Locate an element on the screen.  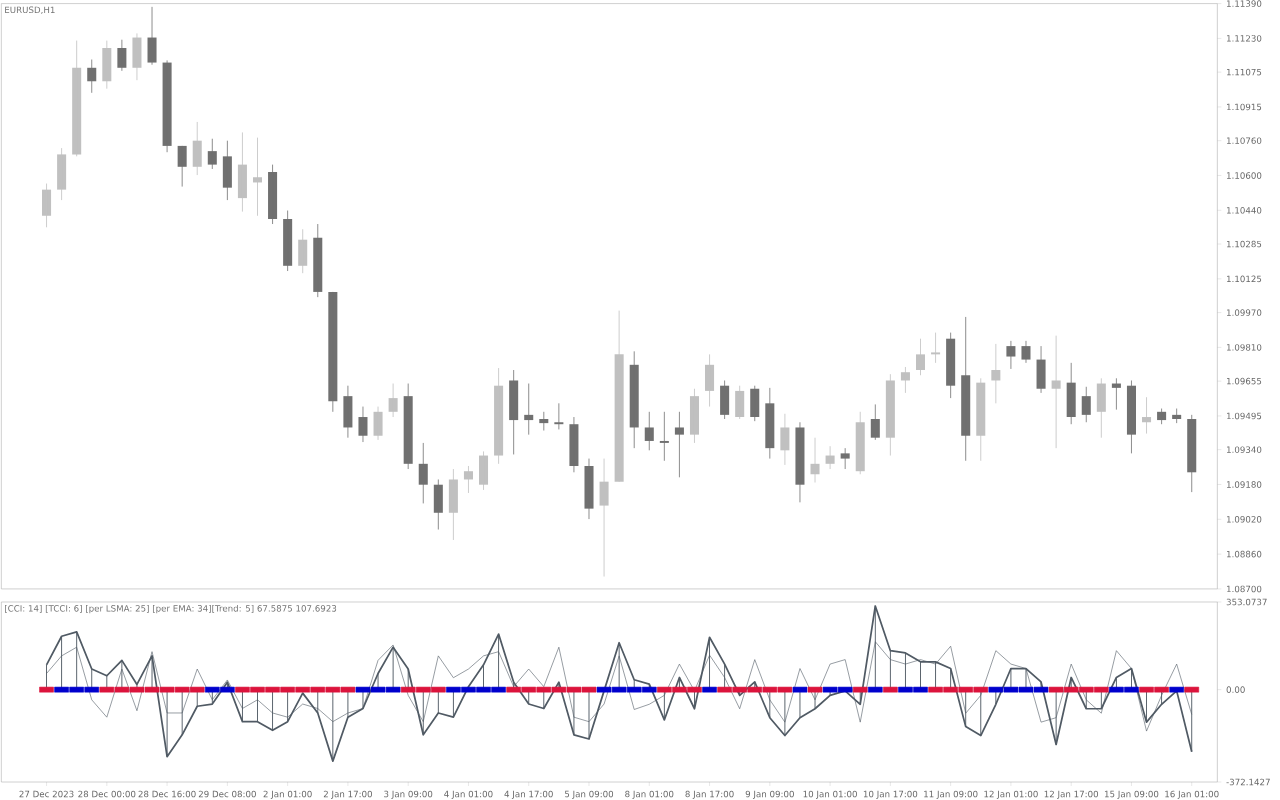
chart-title: EURUSD,H1 is located at coordinates (30, 10).